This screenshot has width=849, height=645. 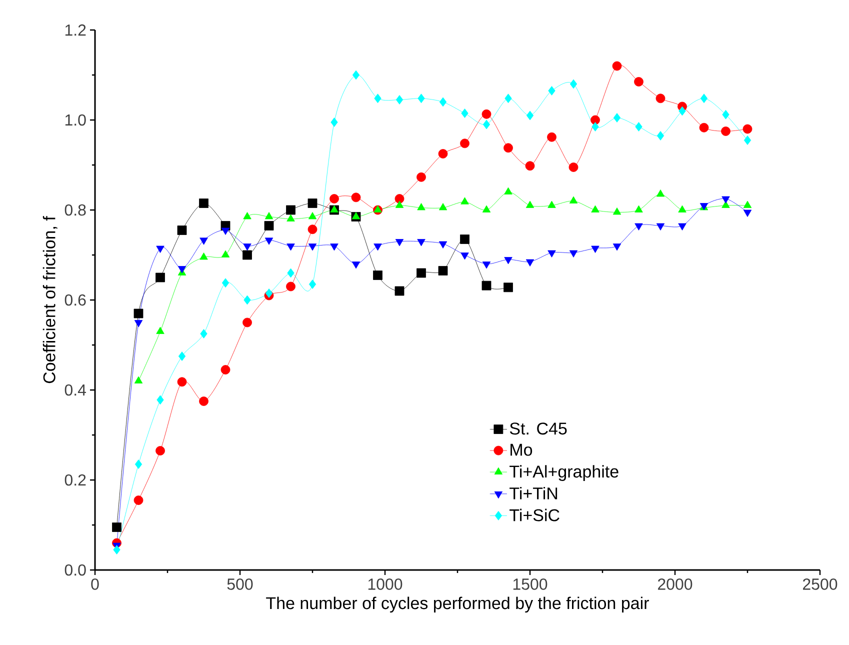 What do you see at coordinates (675, 584) in the screenshot?
I see `x-tick-label: 2000` at bounding box center [675, 584].